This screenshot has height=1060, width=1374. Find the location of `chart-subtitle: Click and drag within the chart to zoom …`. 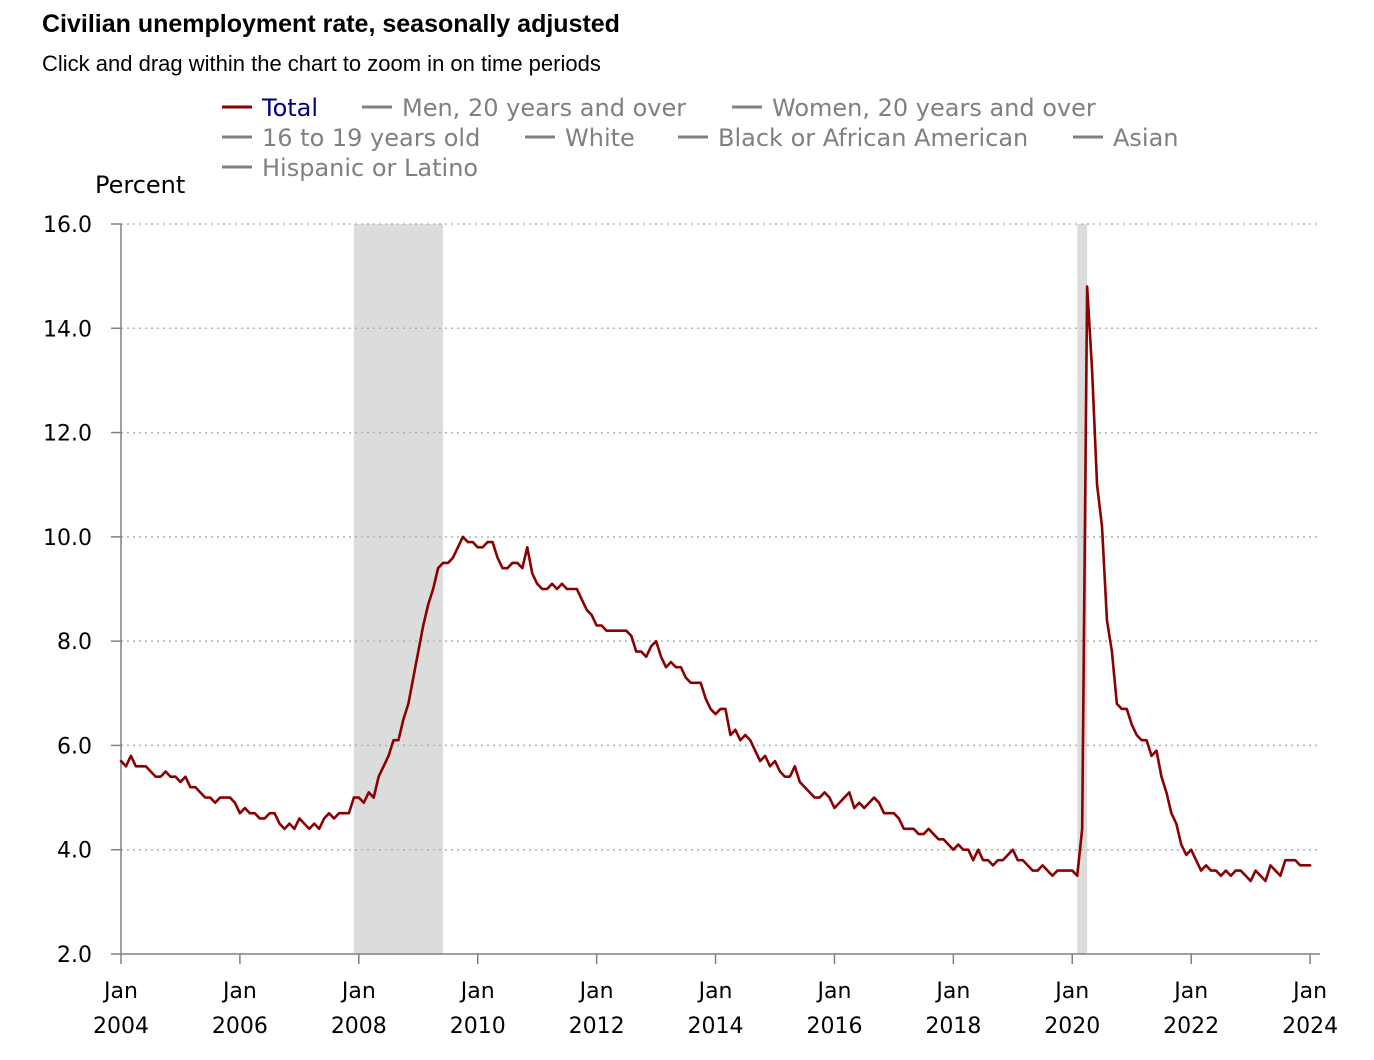

chart-subtitle: Click and drag within the chart to zoom … is located at coordinates (321, 63).